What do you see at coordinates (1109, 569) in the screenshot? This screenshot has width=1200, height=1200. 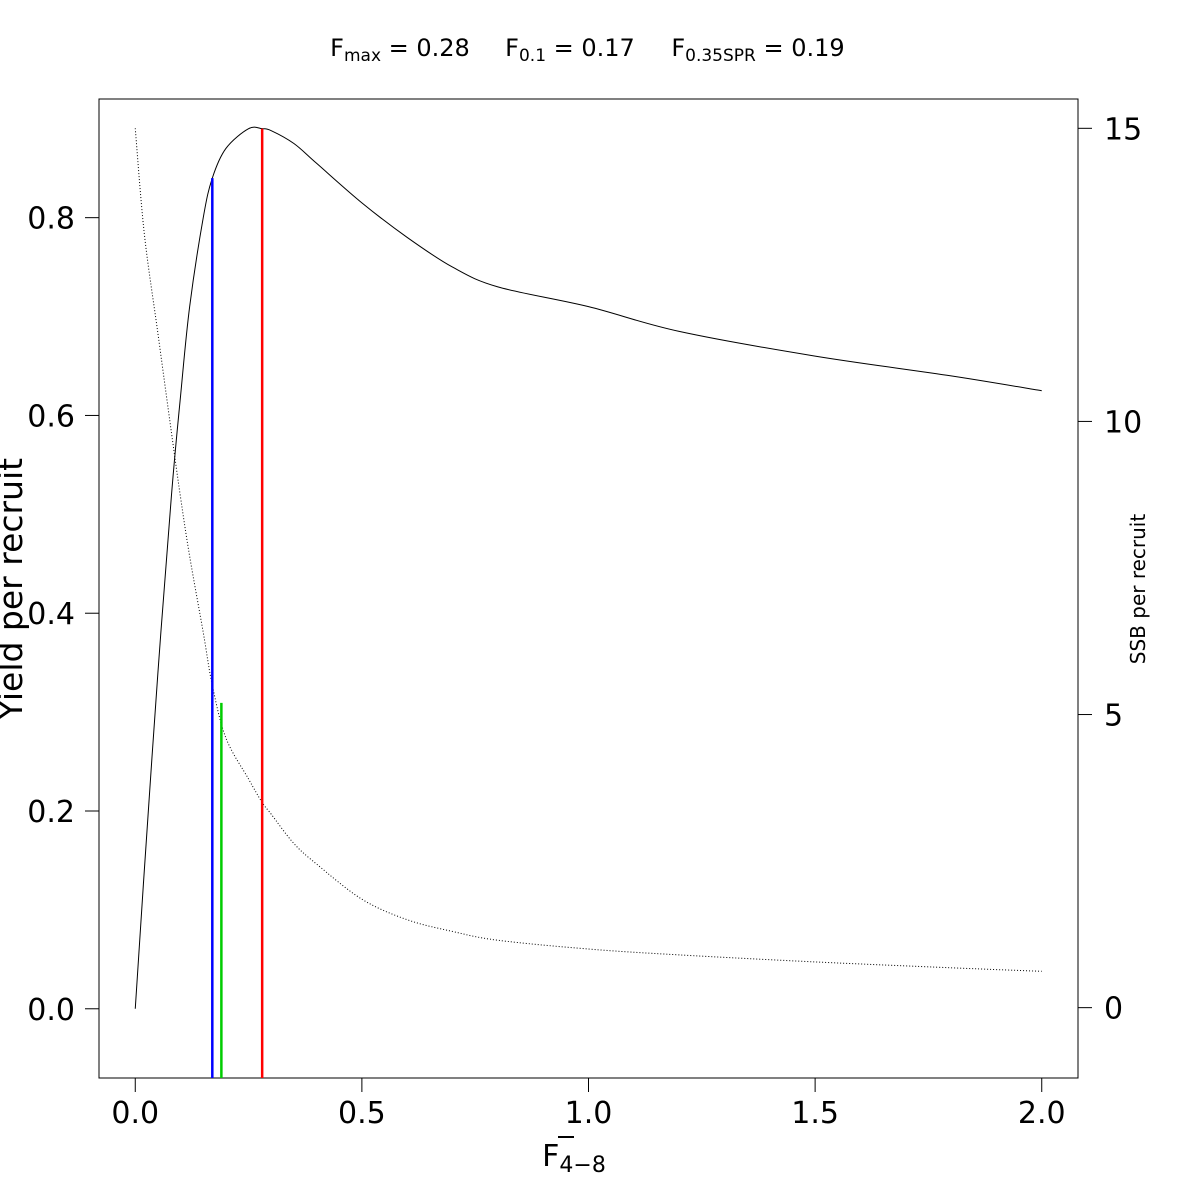 I see `y-axis-right: 0 5 10 15` at bounding box center [1109, 569].